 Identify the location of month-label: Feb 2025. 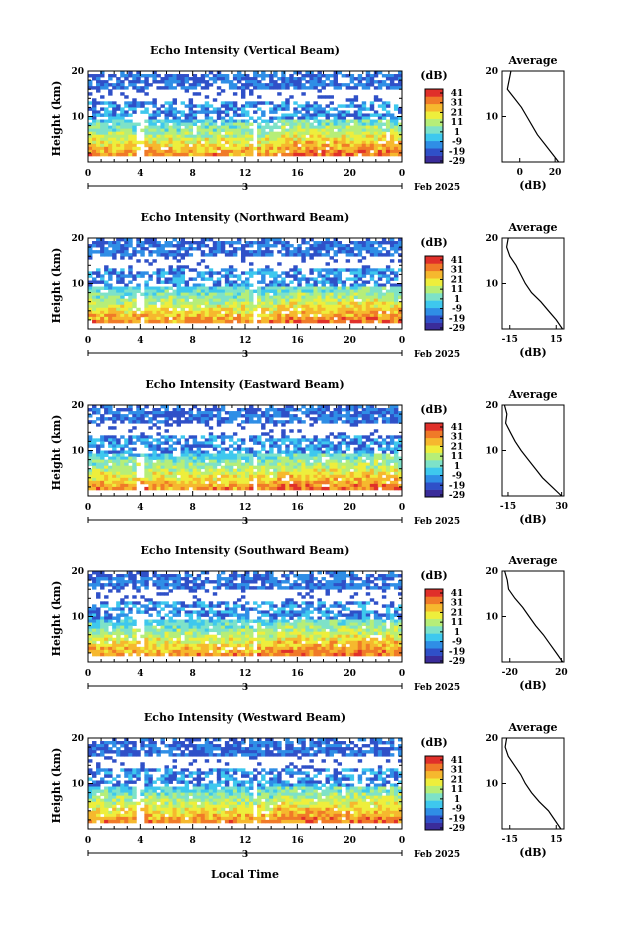
(437, 188).